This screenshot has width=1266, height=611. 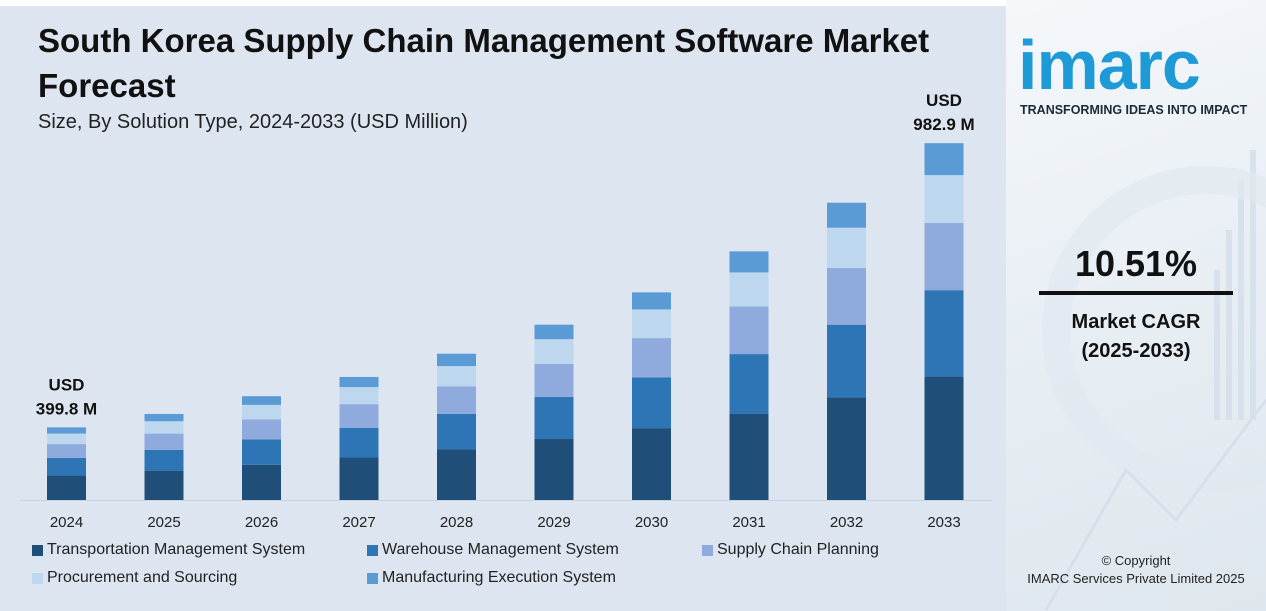 I want to click on imarc-logo: imarc, so click(x=1109, y=65).